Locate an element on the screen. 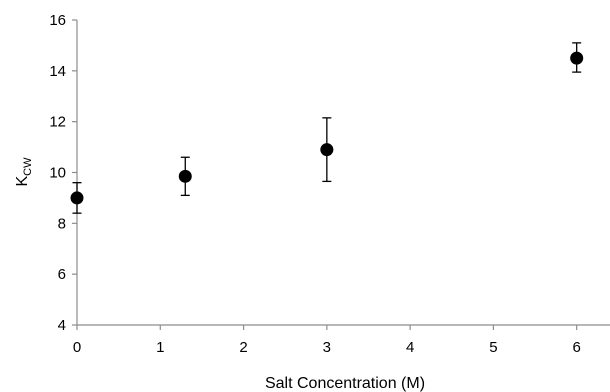 The height and width of the screenshot is (392, 610). y-tick-label: 16 is located at coordinates (57, 20).